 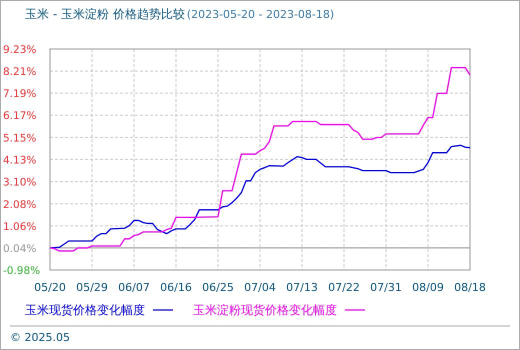 I want to click on y-tick-label: 0.04%, so click(x=19, y=248).